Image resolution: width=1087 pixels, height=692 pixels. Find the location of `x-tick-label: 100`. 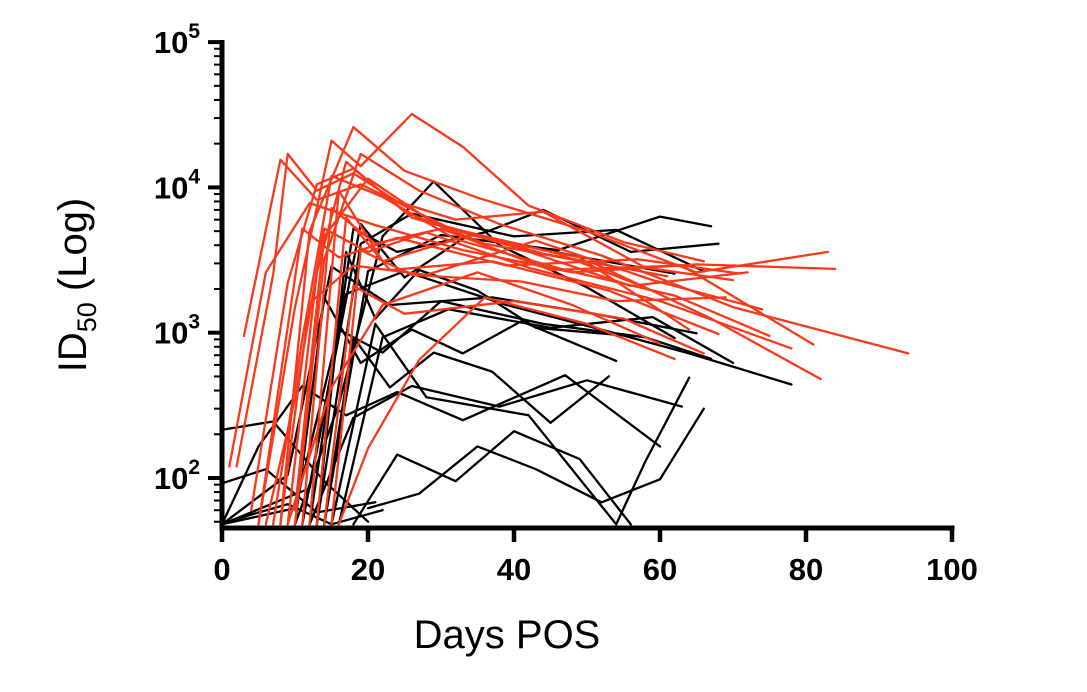

x-tick-label: 100 is located at coordinates (952, 569).